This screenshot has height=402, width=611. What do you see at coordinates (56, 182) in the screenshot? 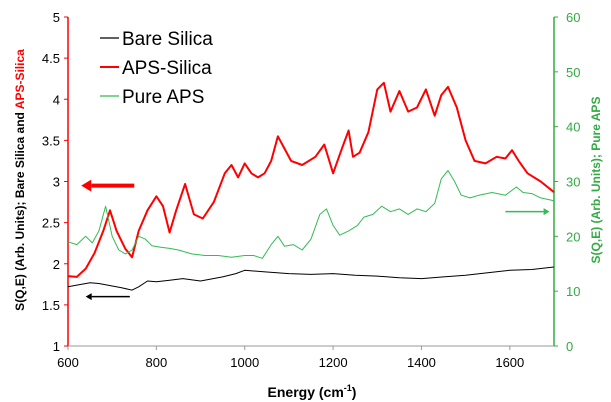
I see `y-left-tick-label: 3` at bounding box center [56, 182].